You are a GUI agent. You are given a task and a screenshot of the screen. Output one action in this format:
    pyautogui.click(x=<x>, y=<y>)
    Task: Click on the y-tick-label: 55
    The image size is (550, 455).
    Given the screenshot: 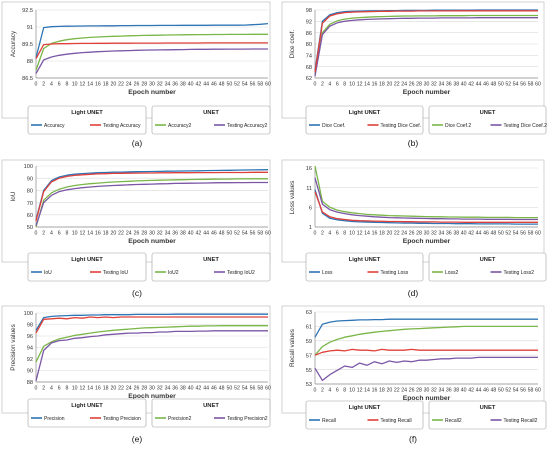 What is the action you would take?
    pyautogui.click(x=309, y=371)
    